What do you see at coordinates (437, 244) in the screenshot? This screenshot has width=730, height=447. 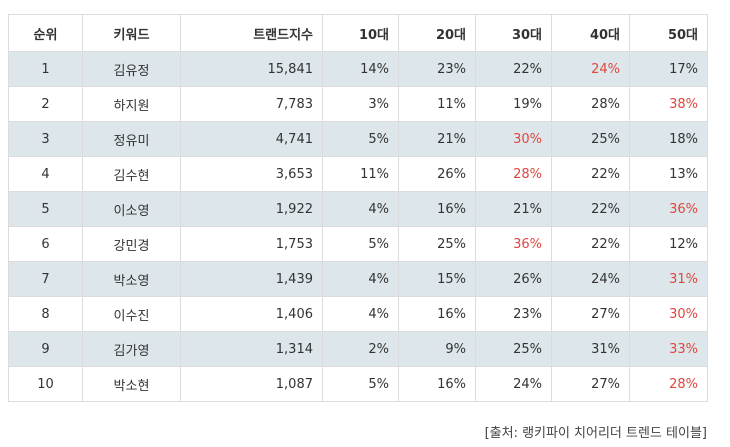 I see `age-20s-cell: 25%` at bounding box center [437, 244].